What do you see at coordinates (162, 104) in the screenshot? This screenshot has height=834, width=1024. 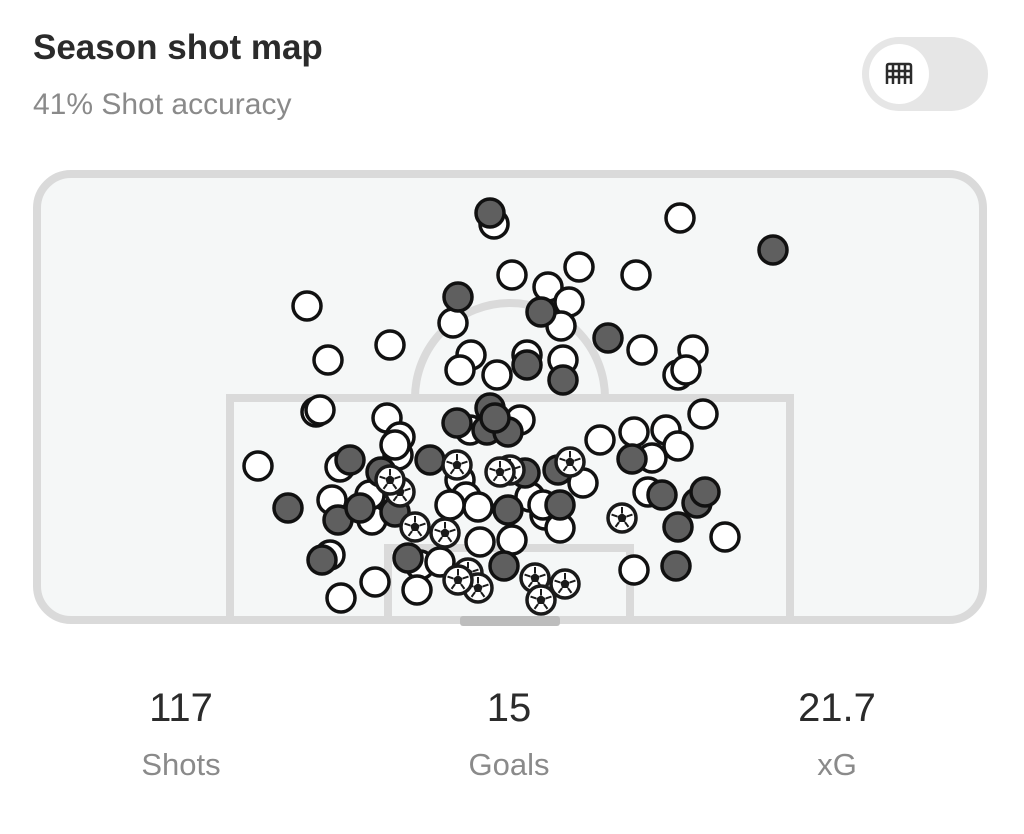 I see `subtitle: 41% Shot accuracy` at bounding box center [162, 104].